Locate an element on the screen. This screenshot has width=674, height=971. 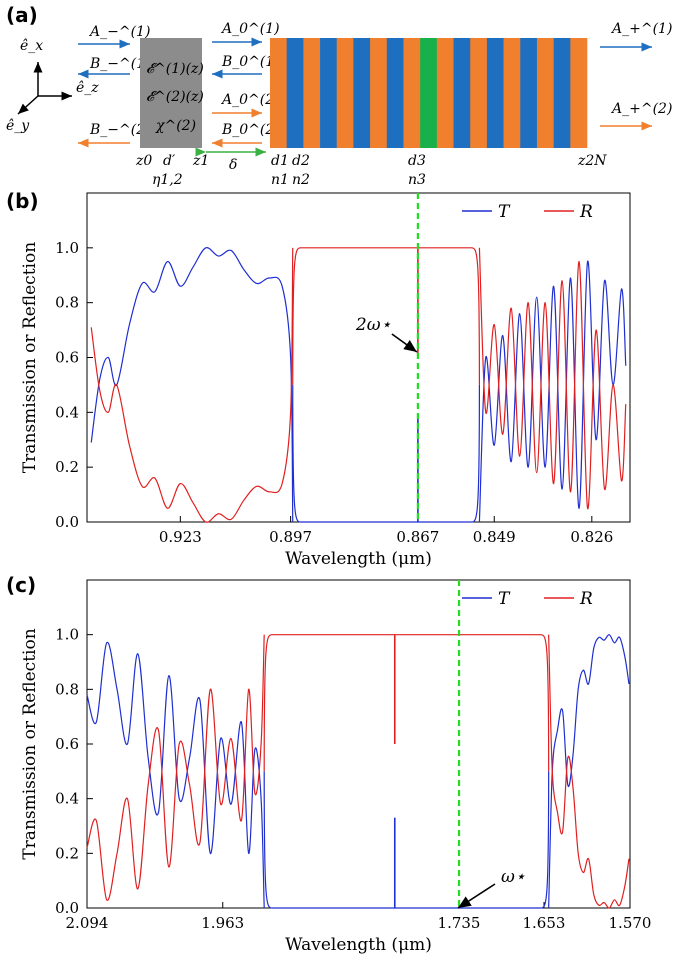
pos-label: d′ is located at coordinates (169, 161).